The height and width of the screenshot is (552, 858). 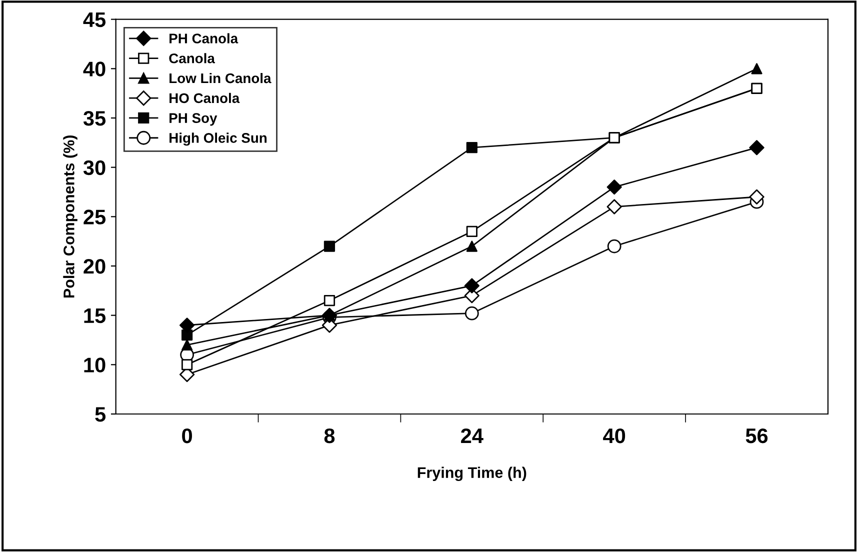 I want to click on legend-label: Low Lin Canola, so click(x=221, y=78).